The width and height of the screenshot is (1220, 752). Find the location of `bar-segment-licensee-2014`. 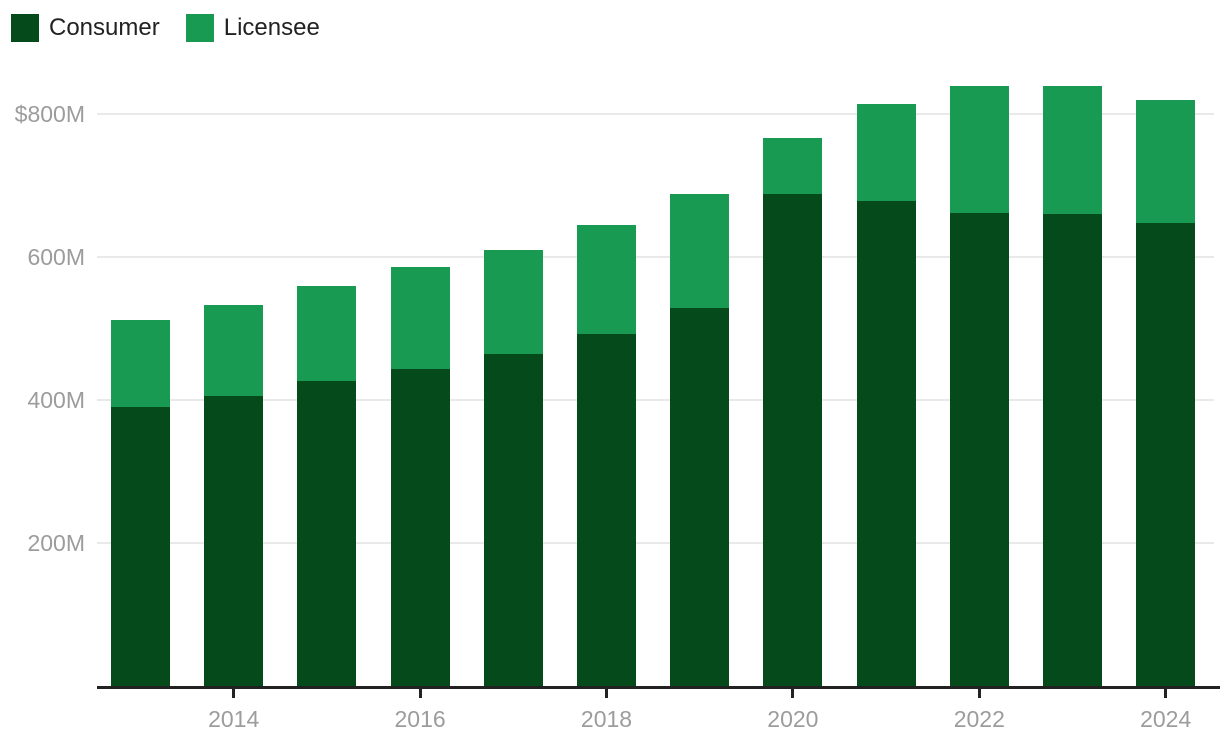

bar-segment-licensee-2014 is located at coordinates (234, 350).